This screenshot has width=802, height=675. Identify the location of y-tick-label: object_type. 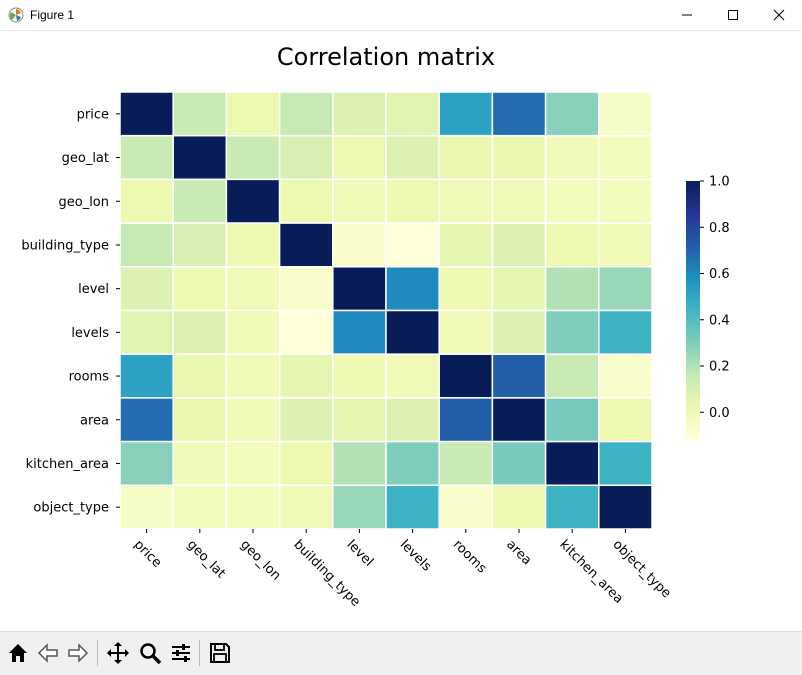
(71, 508).